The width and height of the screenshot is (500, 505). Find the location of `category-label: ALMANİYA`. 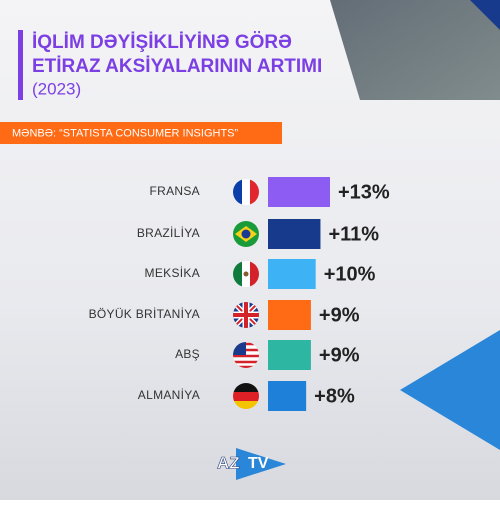

category-label: ALMANİYA is located at coordinates (169, 395).